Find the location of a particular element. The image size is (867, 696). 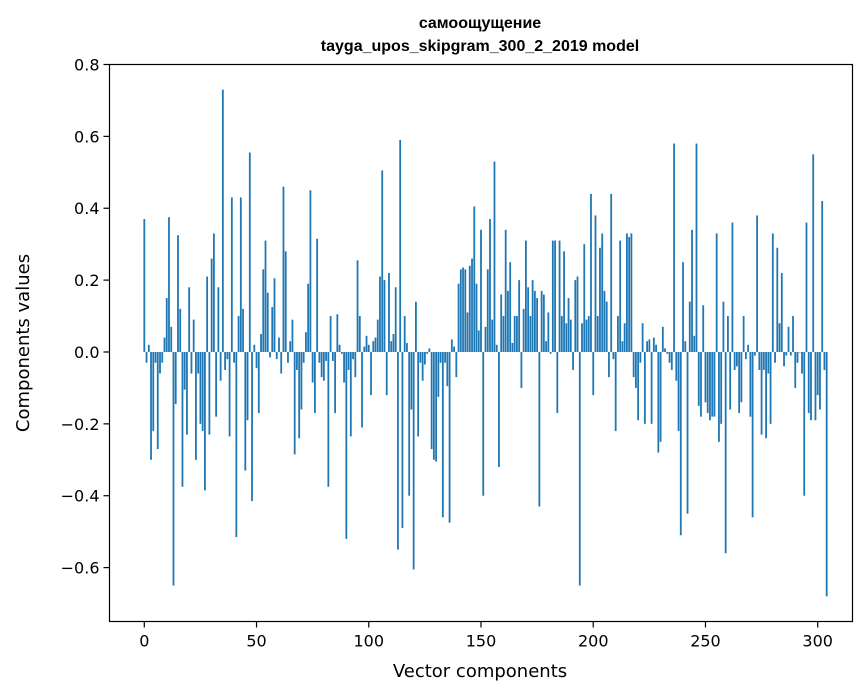

y-tick-label-7: 0.8 is located at coordinates (86, 65).